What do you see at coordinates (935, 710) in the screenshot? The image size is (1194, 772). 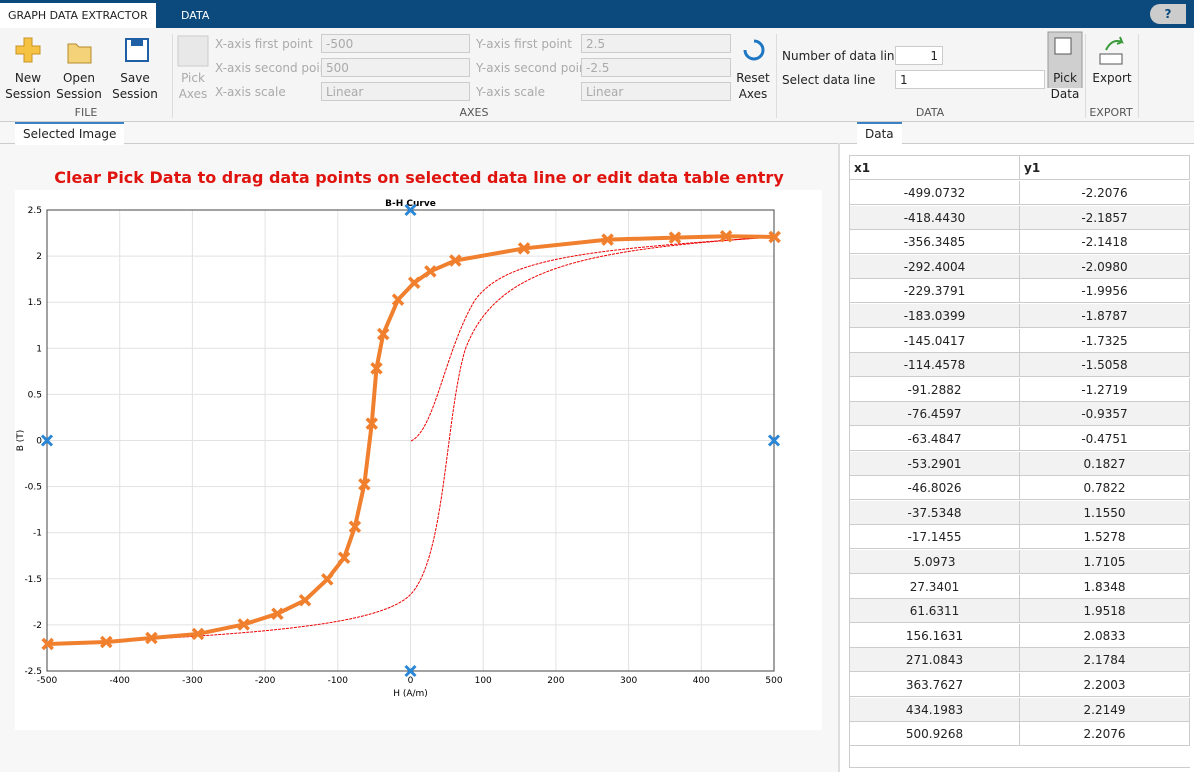 I see `table-cell: 434.1983` at bounding box center [935, 710].